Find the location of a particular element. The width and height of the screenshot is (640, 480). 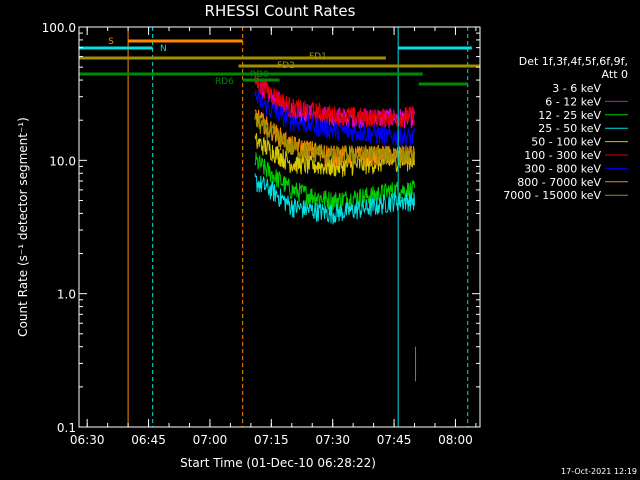

flag-label-rd0: RD0 is located at coordinates (259, 75).